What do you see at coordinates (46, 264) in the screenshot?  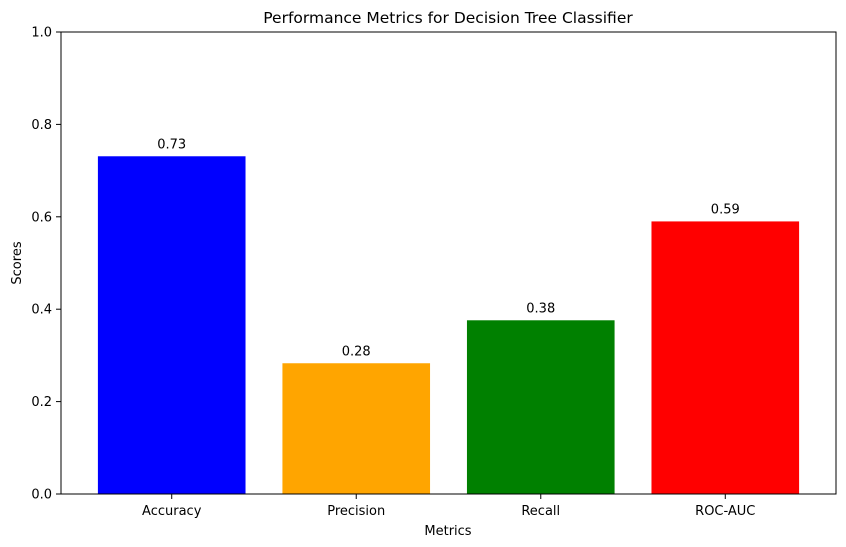 I see `y-ticks-layer: 0.0 0.2 0.4 0.6 0.8 1.0` at bounding box center [46, 264].